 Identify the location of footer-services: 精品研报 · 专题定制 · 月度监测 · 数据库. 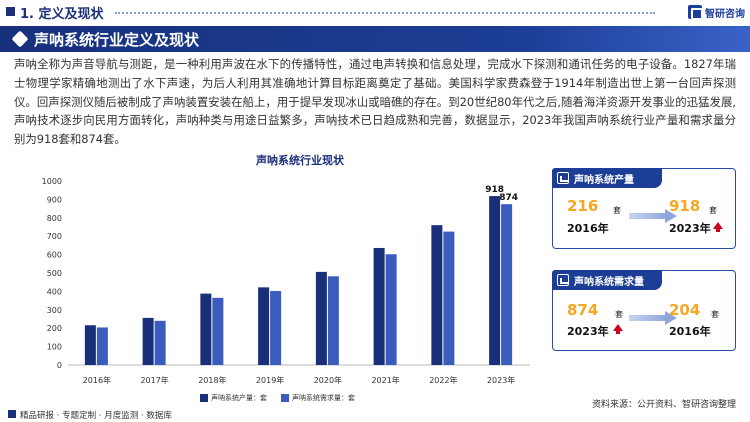
(96, 416).